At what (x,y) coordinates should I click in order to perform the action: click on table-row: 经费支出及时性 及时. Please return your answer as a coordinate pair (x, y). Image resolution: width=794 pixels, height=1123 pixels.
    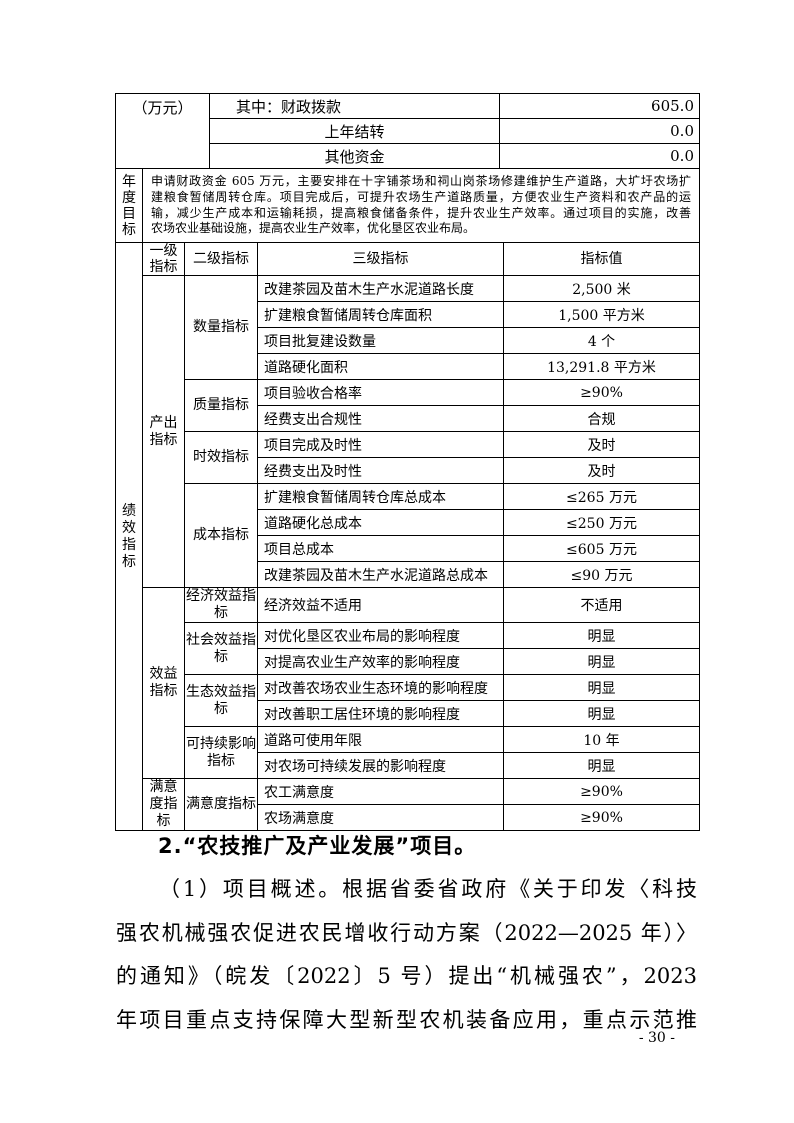
    Looking at the image, I should click on (408, 470).